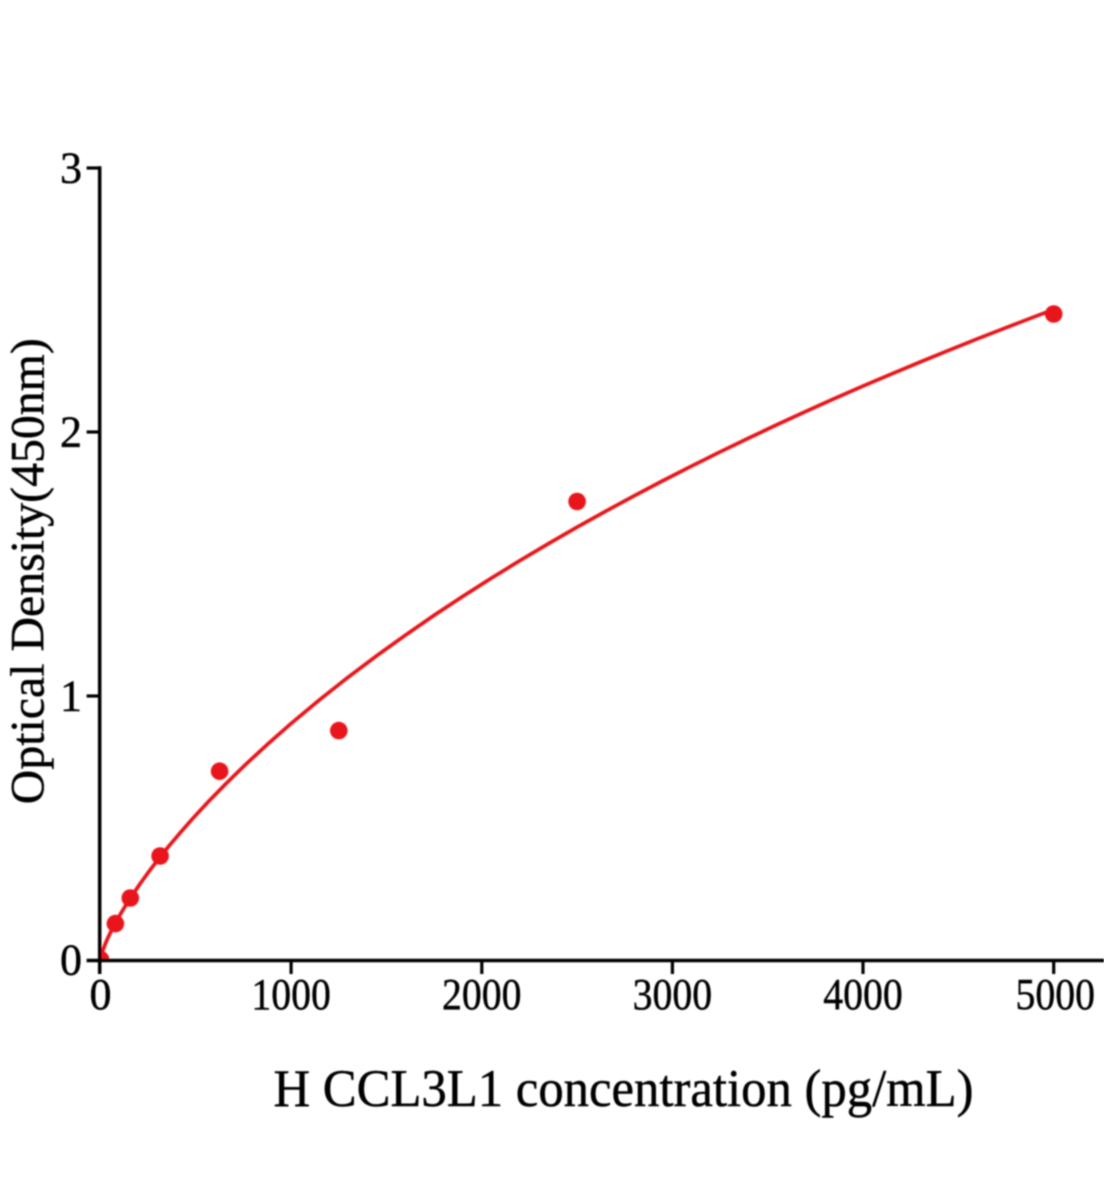 The height and width of the screenshot is (1200, 1104). Describe the element at coordinates (291, 994) in the screenshot. I see `svg-text: 1000` at that location.